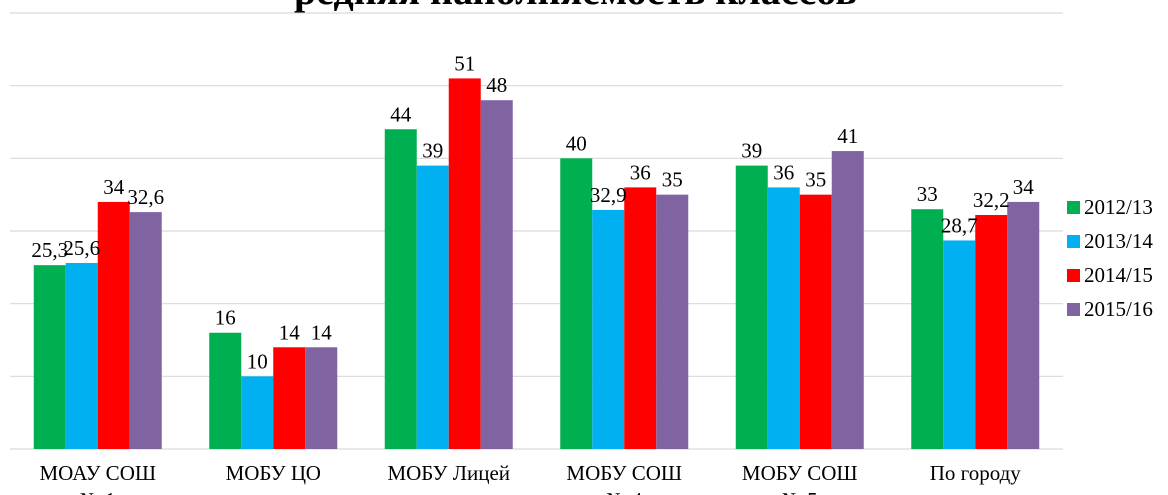 This screenshot has width=1168, height=495. What do you see at coordinates (401, 114) in the screenshot?
I see `data-label: 44` at bounding box center [401, 114].